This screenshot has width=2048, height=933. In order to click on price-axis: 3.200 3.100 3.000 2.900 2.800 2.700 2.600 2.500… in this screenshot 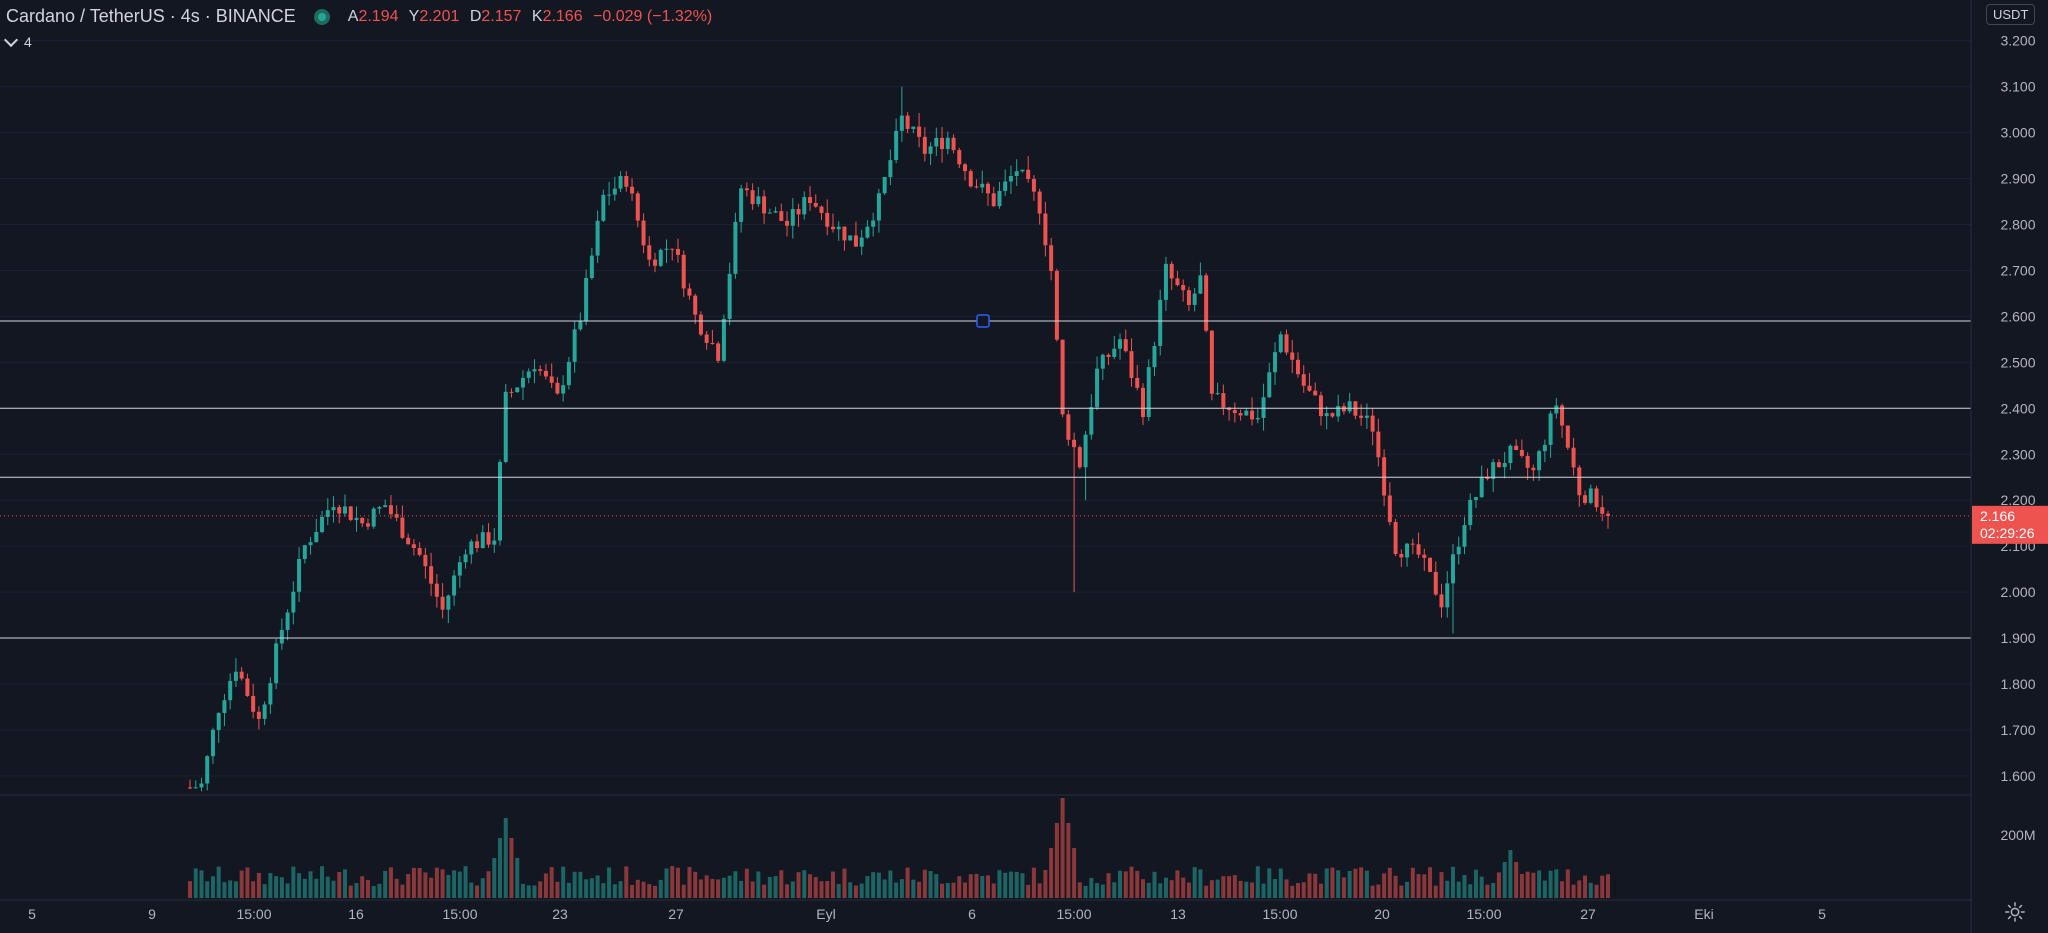, I will do `click(2009, 466)`.